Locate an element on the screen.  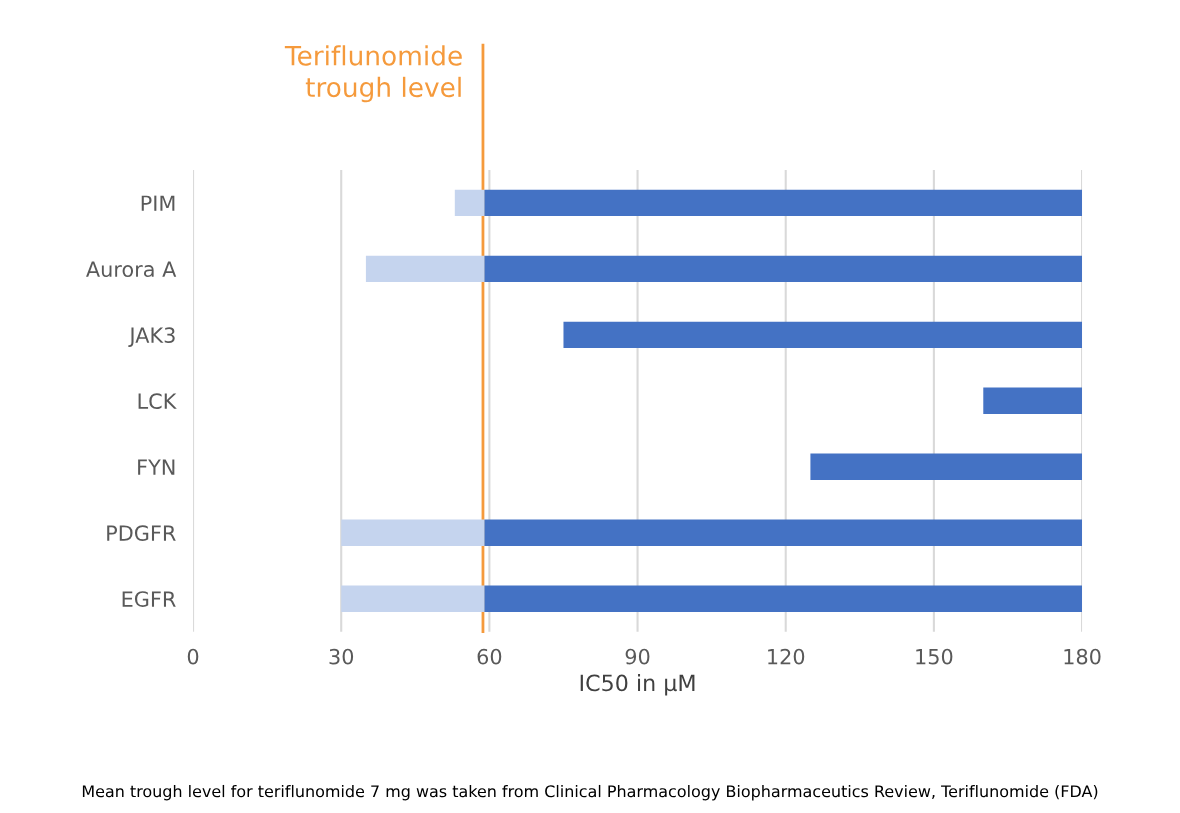
x-tick-label: 180 is located at coordinates (1082, 656).